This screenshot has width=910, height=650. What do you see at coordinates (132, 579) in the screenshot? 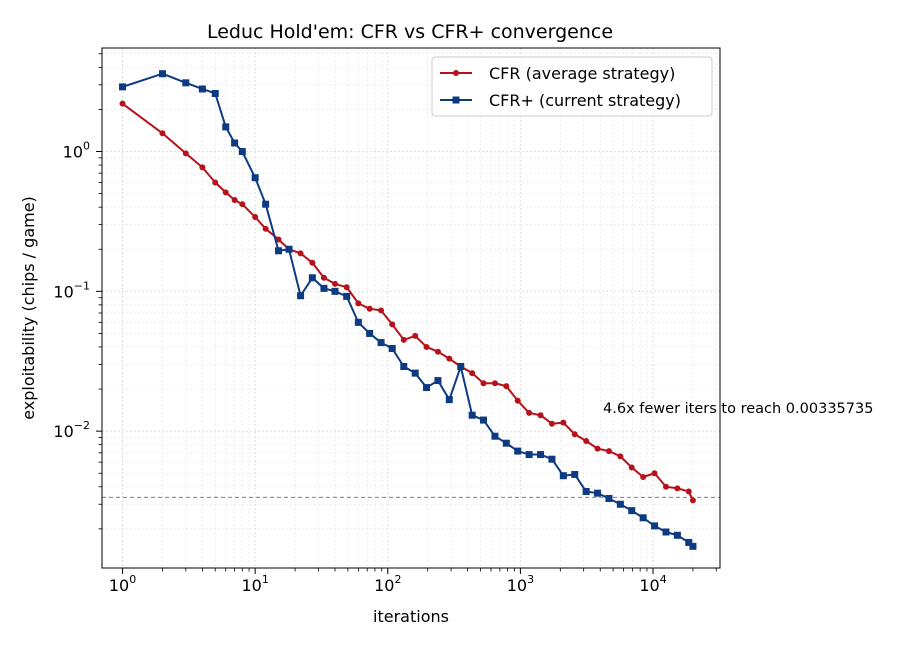
I see `x-tick-label-exponent: 0` at bounding box center [132, 579].